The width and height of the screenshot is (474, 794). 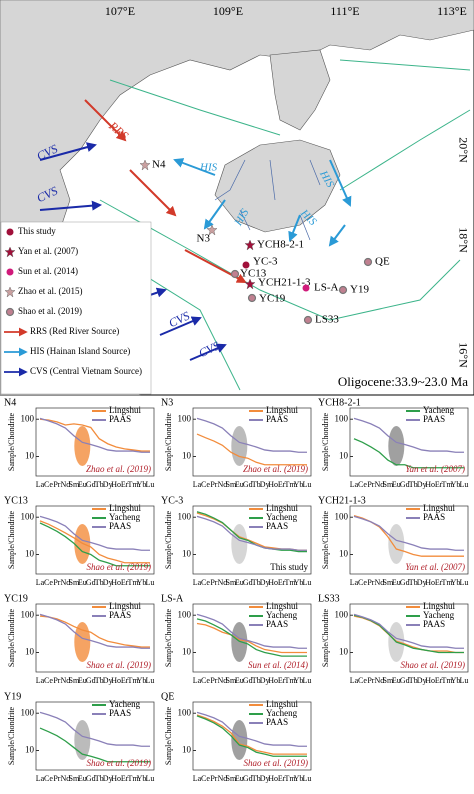 I want to click on his-label: HIS, so click(x=208, y=168).